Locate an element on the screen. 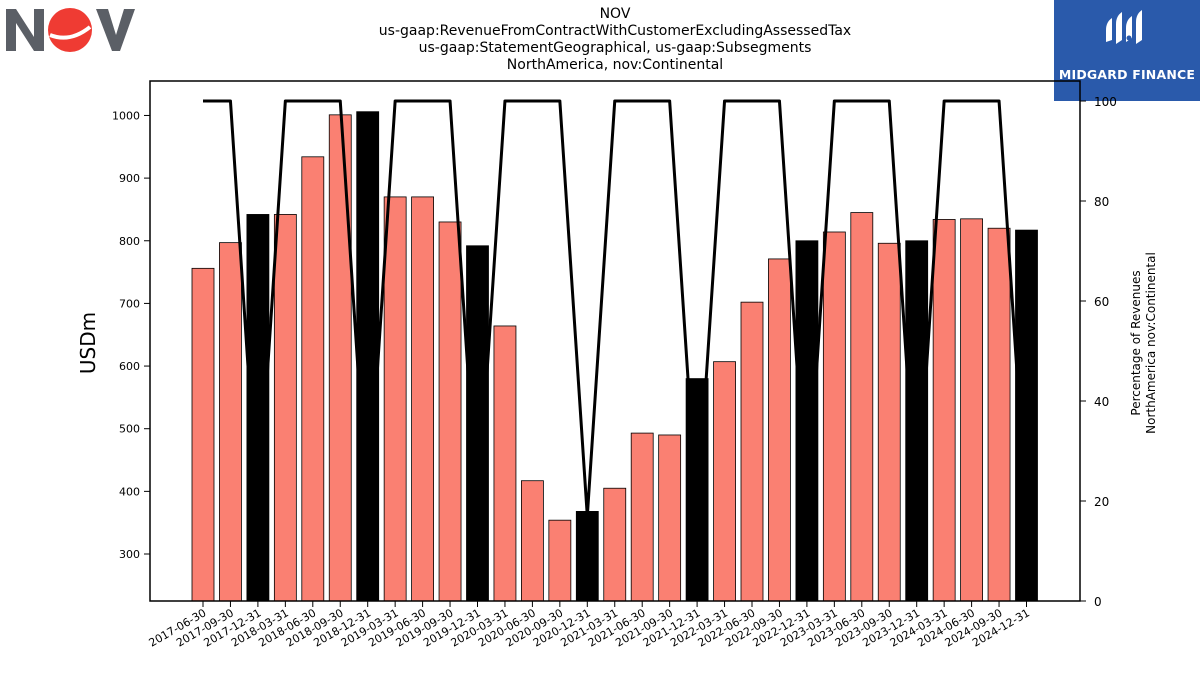 The width and height of the screenshot is (1200, 675). y-tick-label-900: 900 is located at coordinates (129, 178).